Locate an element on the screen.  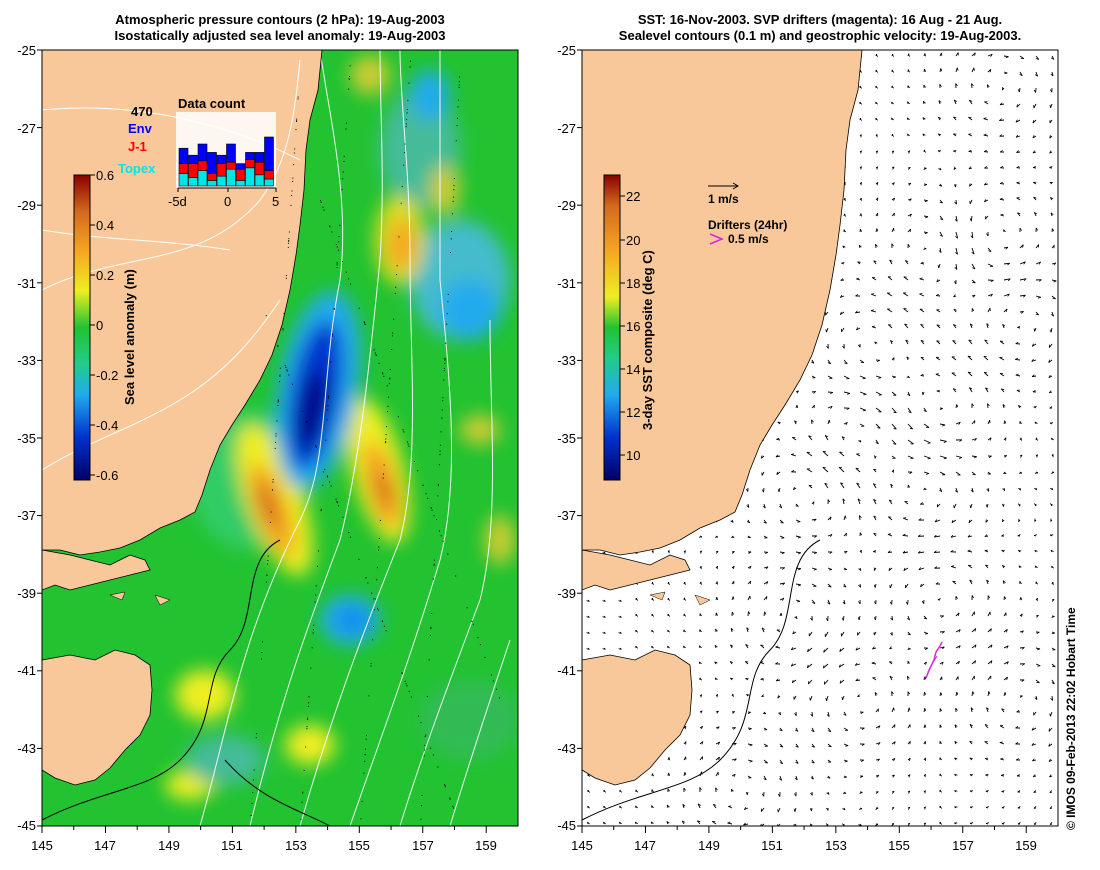
left-xtick: 159 is located at coordinates (486, 845).